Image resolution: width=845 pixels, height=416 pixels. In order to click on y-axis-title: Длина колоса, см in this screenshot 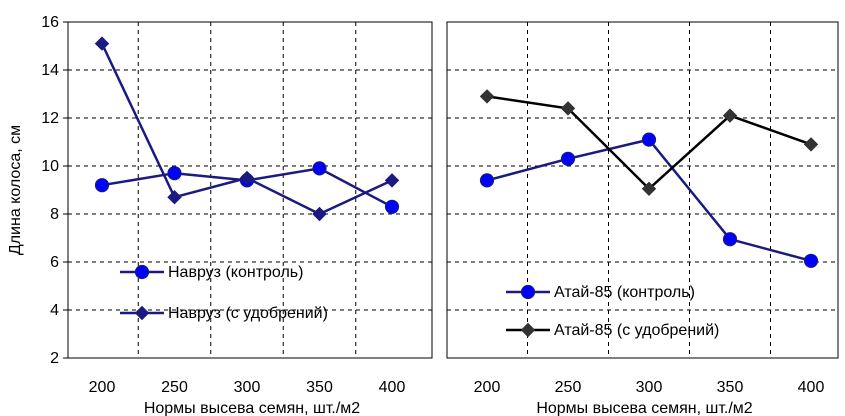, I will do `click(15, 190)`.